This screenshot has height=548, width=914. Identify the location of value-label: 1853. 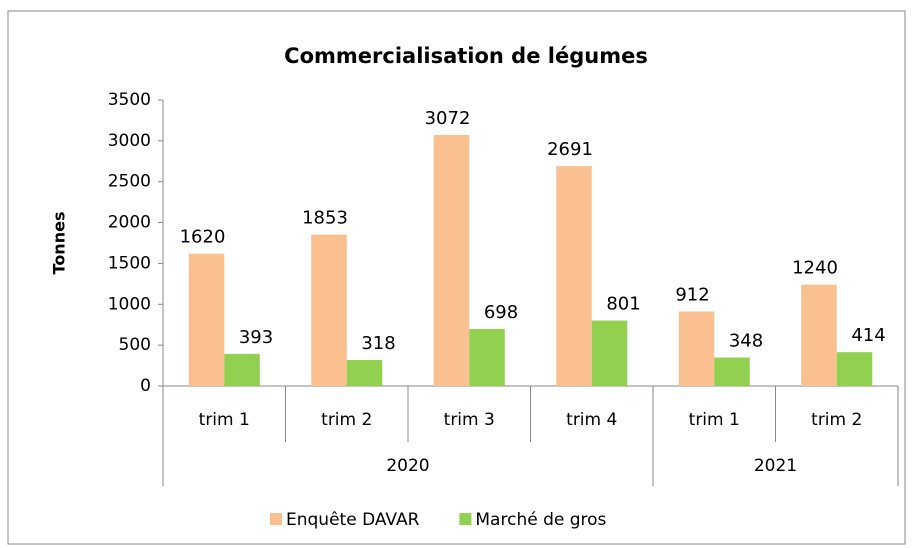
(325, 218).